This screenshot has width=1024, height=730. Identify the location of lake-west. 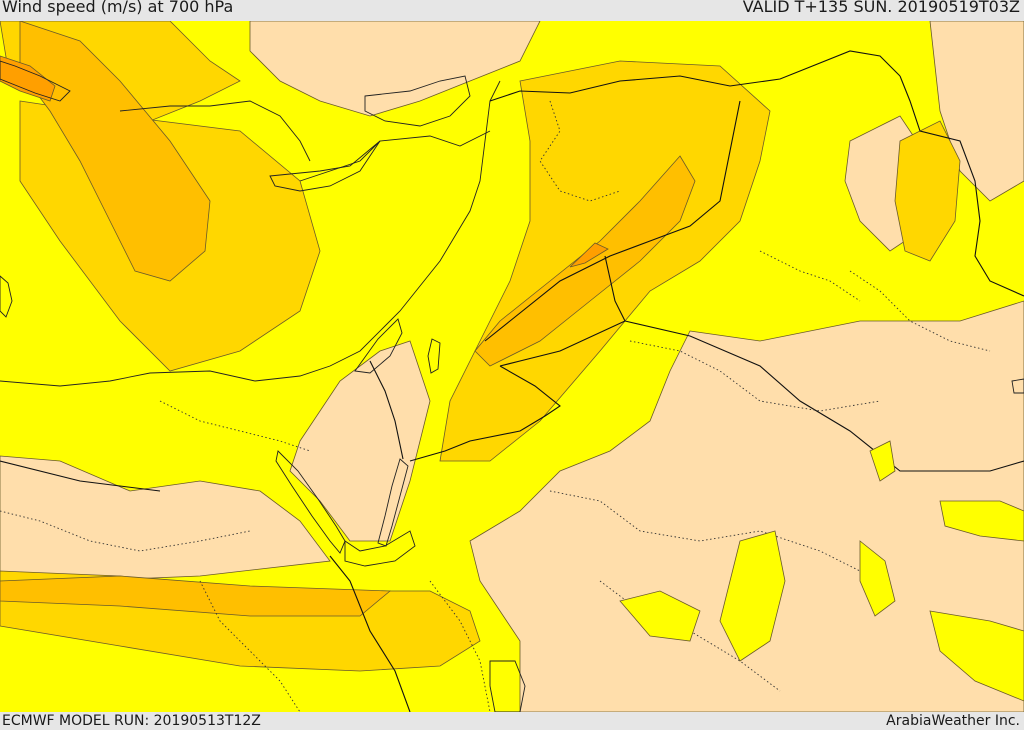
(6, 296).